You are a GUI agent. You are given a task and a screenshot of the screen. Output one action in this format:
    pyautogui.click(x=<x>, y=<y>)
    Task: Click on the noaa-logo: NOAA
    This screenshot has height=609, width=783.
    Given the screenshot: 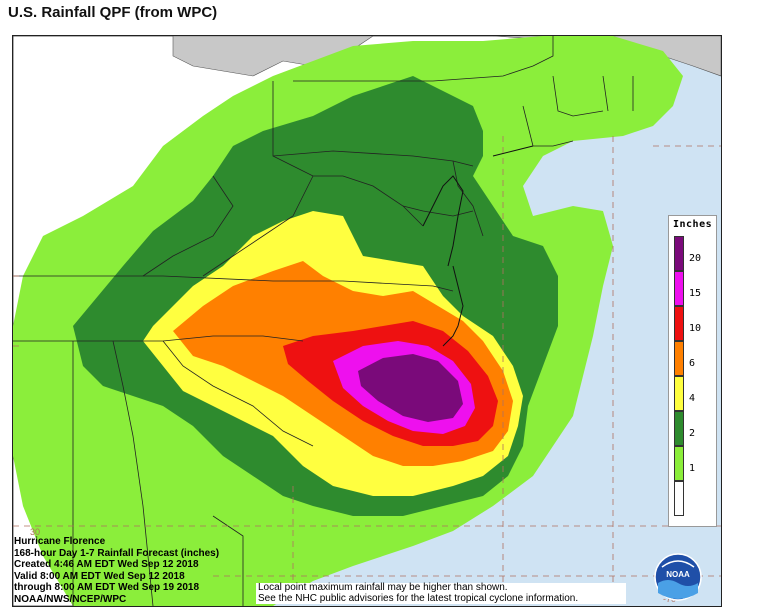 What is the action you would take?
    pyautogui.click(x=678, y=577)
    